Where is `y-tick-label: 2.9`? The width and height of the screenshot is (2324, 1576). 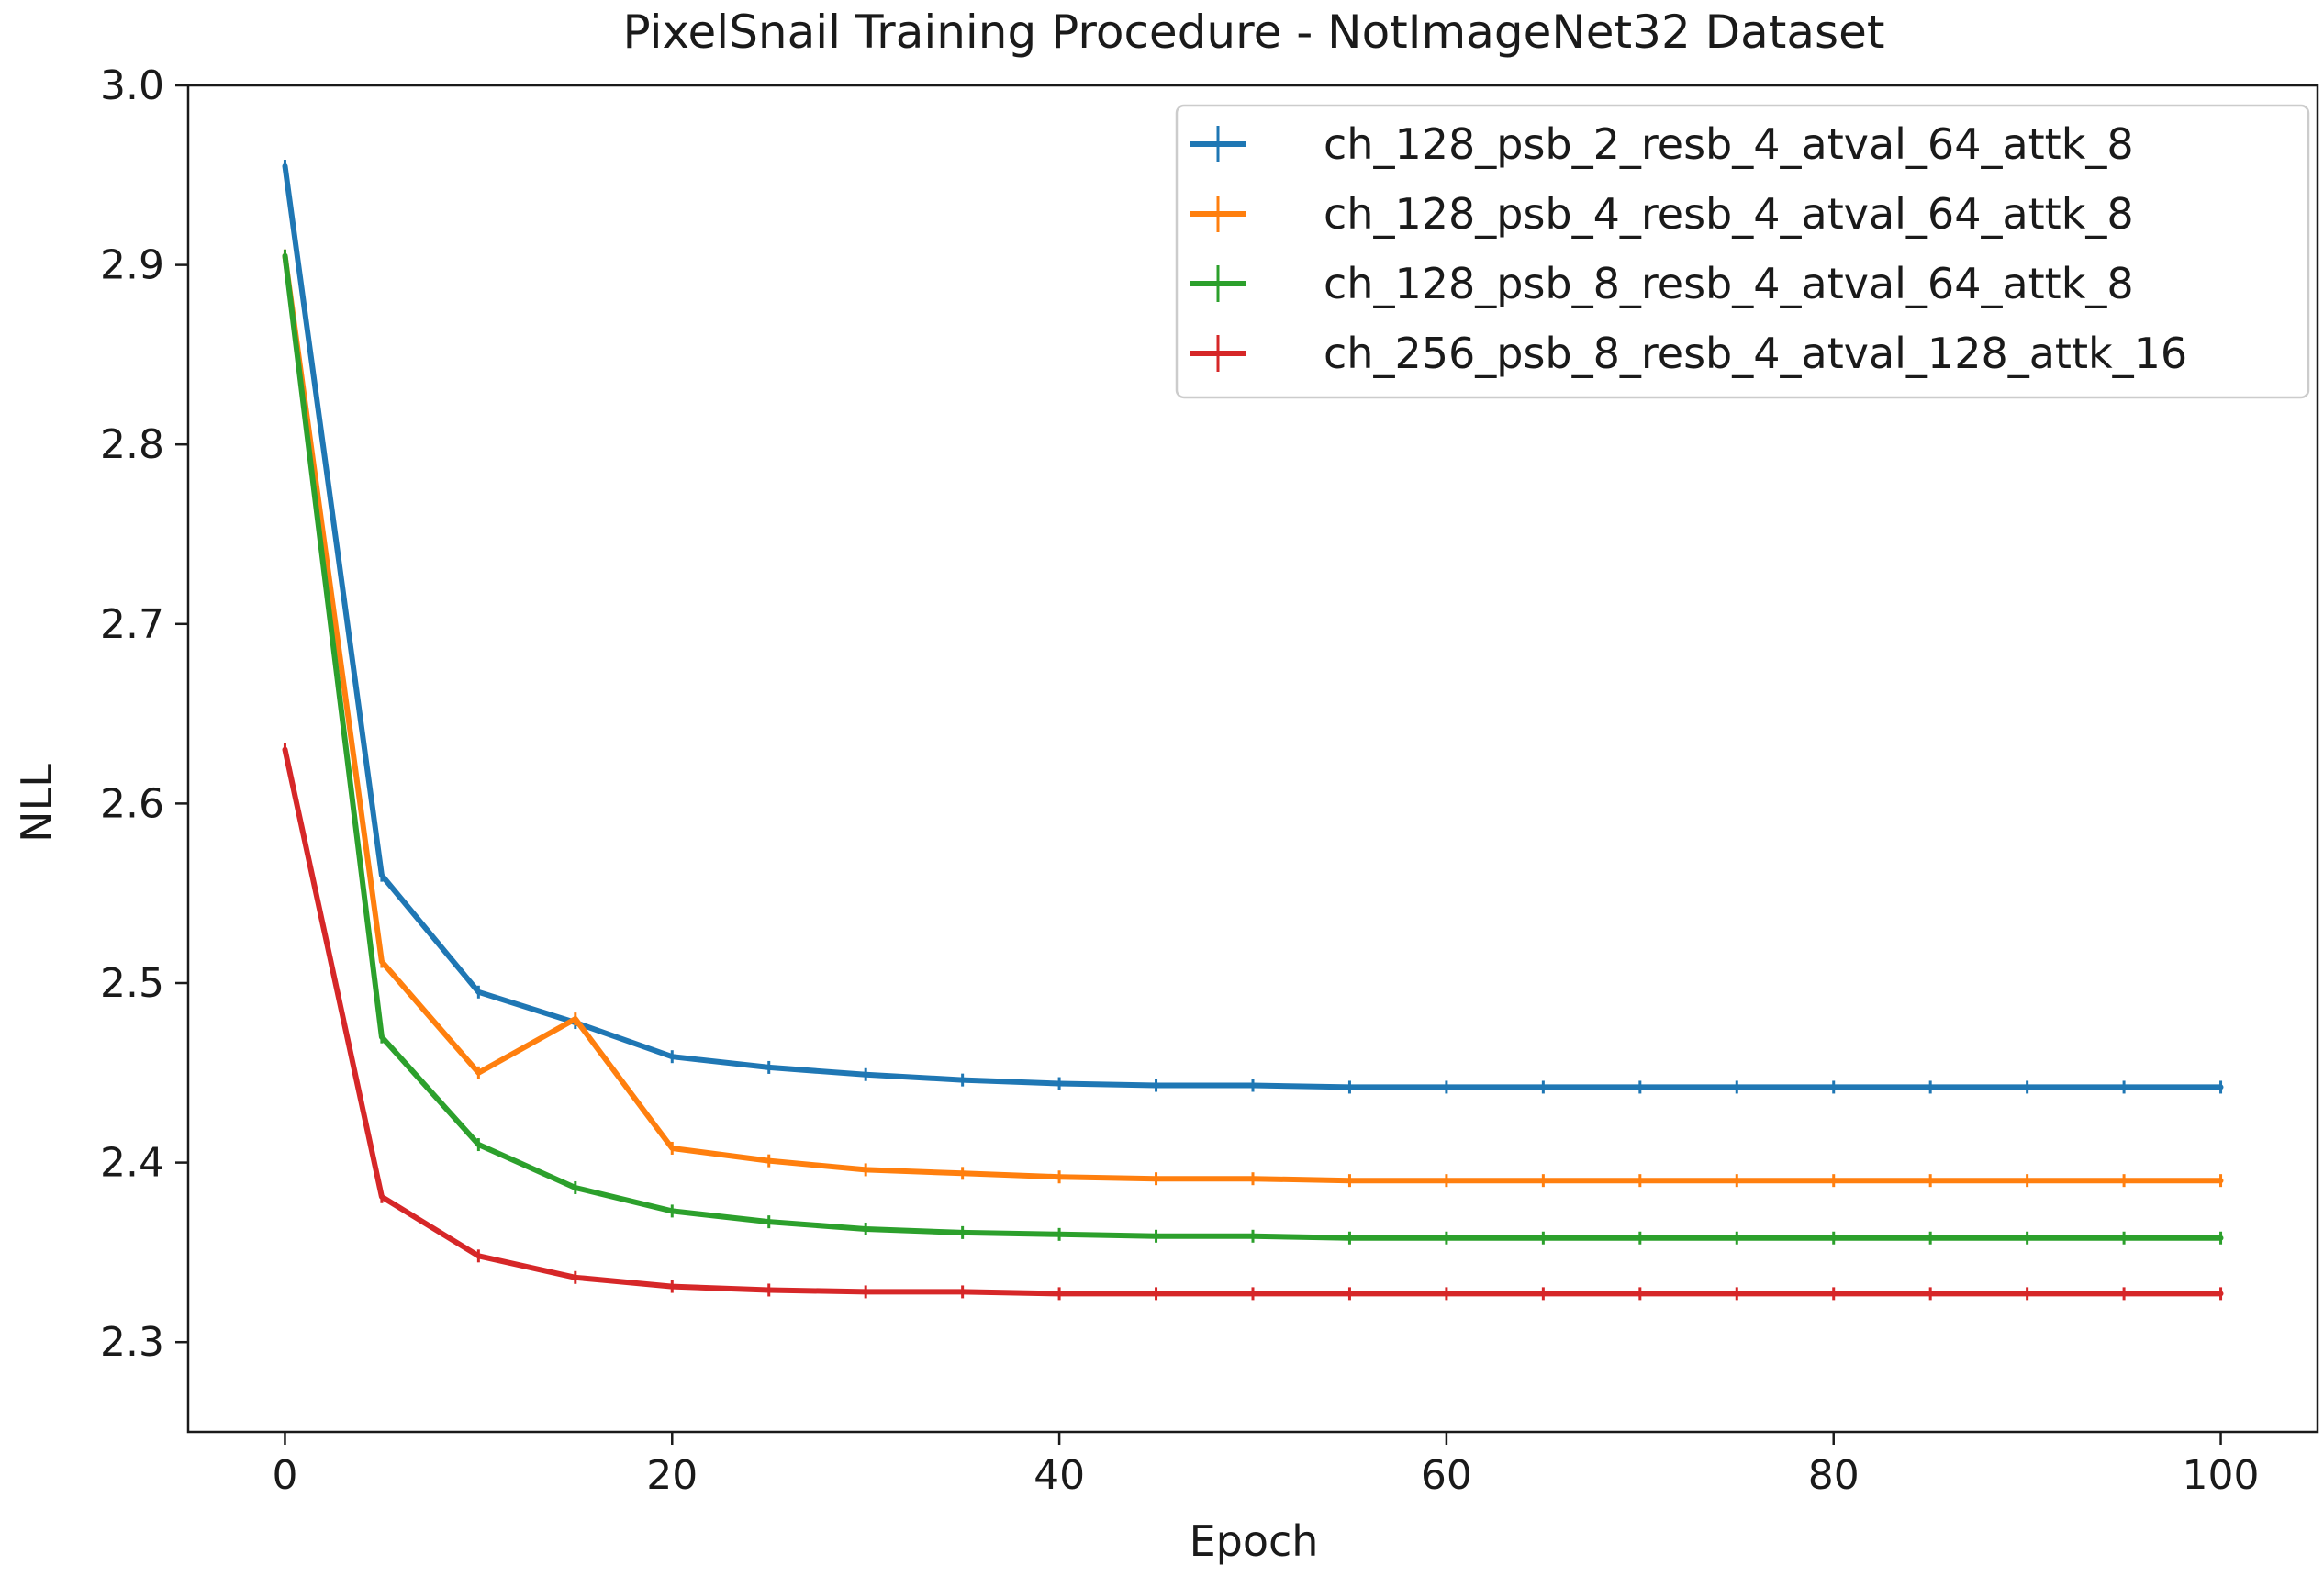
y-tick-label: 2.9 is located at coordinates (132, 265).